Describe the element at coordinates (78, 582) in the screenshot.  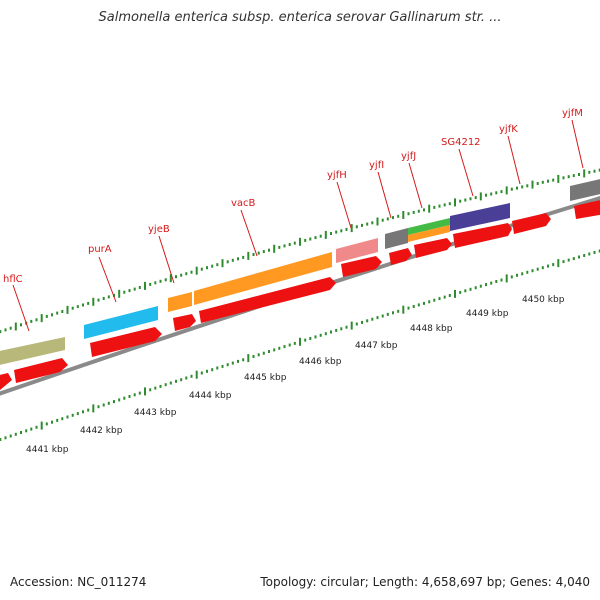
I see `accession-text: Accession: NC_011274` at that location.